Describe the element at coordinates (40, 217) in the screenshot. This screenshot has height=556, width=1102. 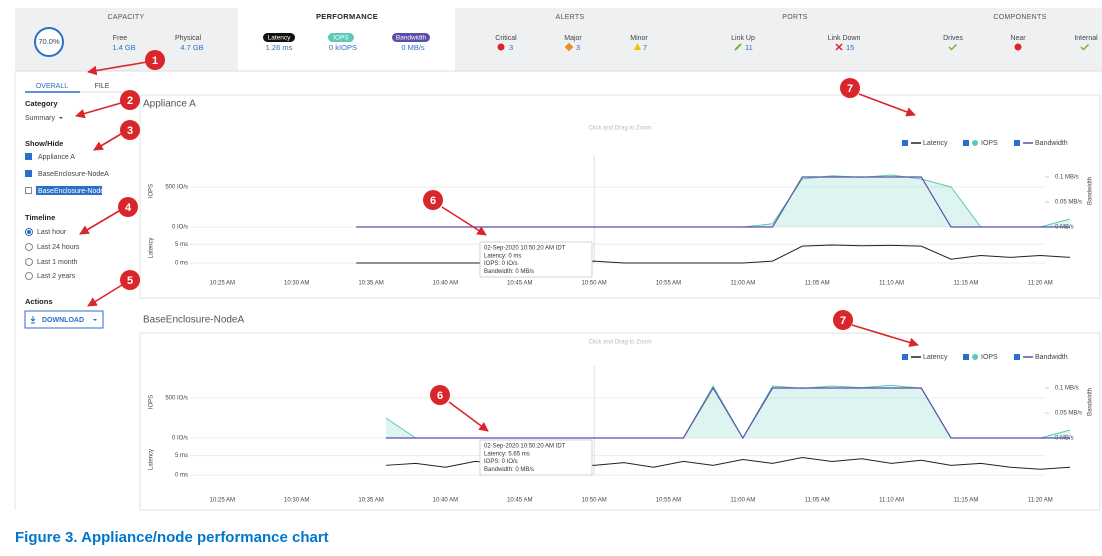
I see `section-label: Timeline` at that location.